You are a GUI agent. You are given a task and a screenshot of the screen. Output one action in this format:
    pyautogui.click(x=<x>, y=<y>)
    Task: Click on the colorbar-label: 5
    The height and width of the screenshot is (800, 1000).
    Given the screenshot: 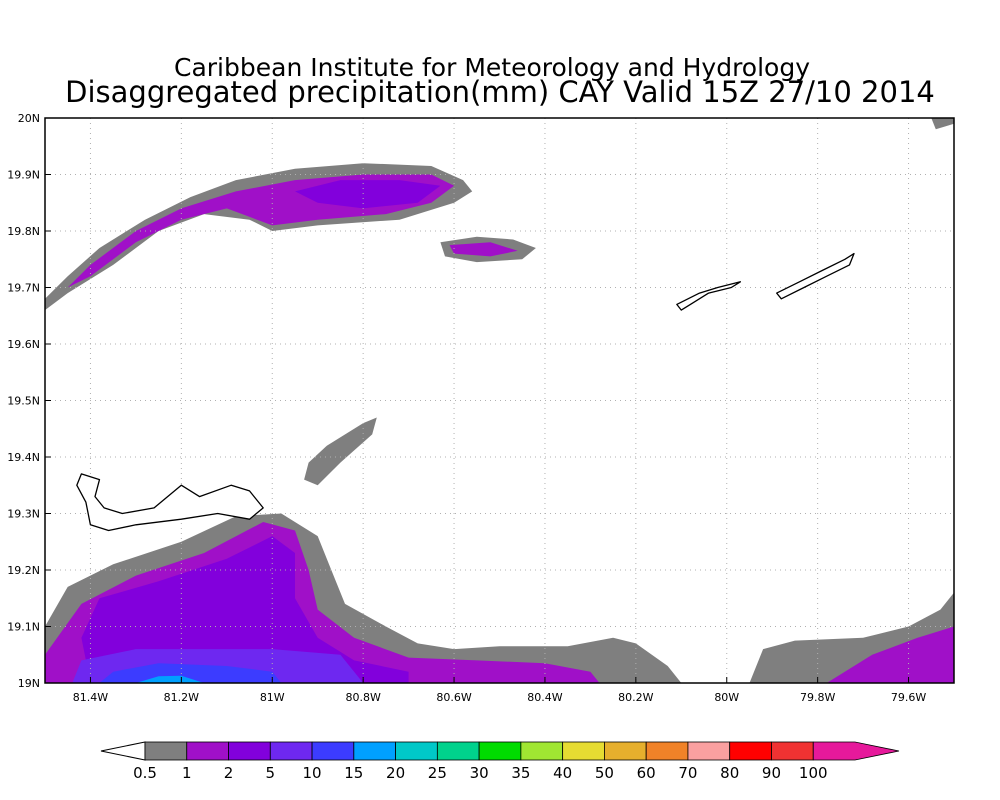 What is the action you would take?
    pyautogui.click(x=271, y=773)
    